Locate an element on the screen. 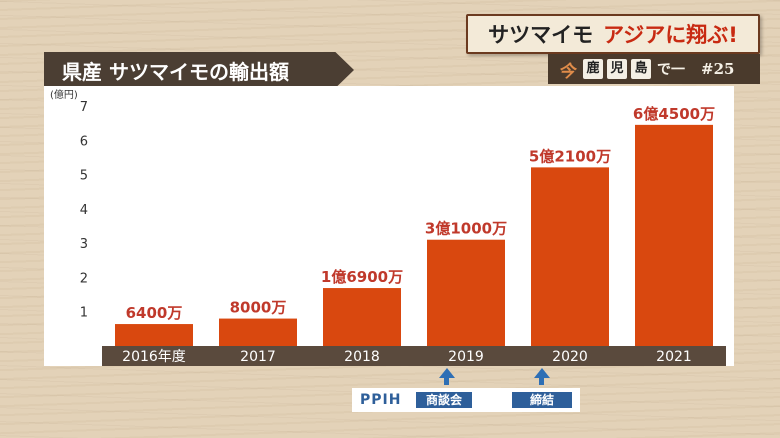 The height and width of the screenshot is (438, 780). x-tick-label: 2019 is located at coordinates (466, 357).